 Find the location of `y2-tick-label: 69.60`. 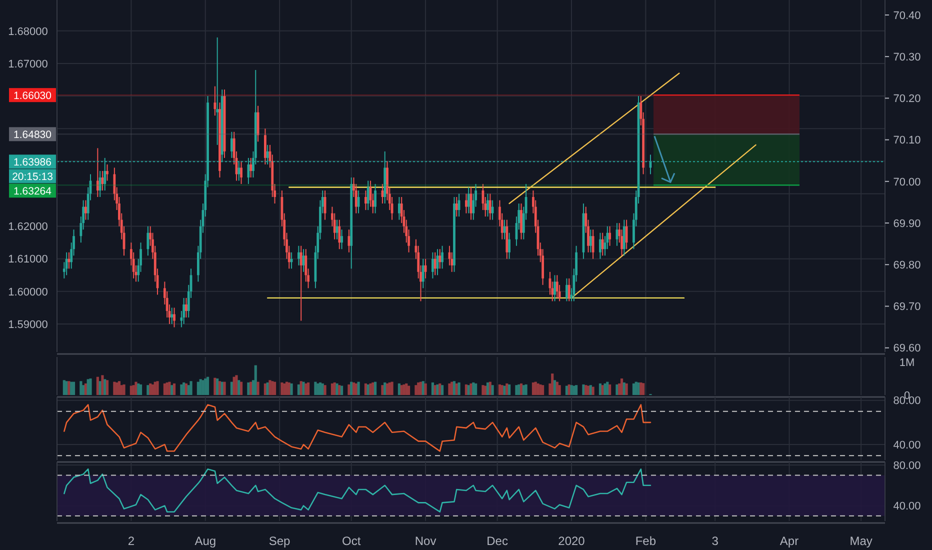

y2-tick-label: 69.60 is located at coordinates (907, 348).